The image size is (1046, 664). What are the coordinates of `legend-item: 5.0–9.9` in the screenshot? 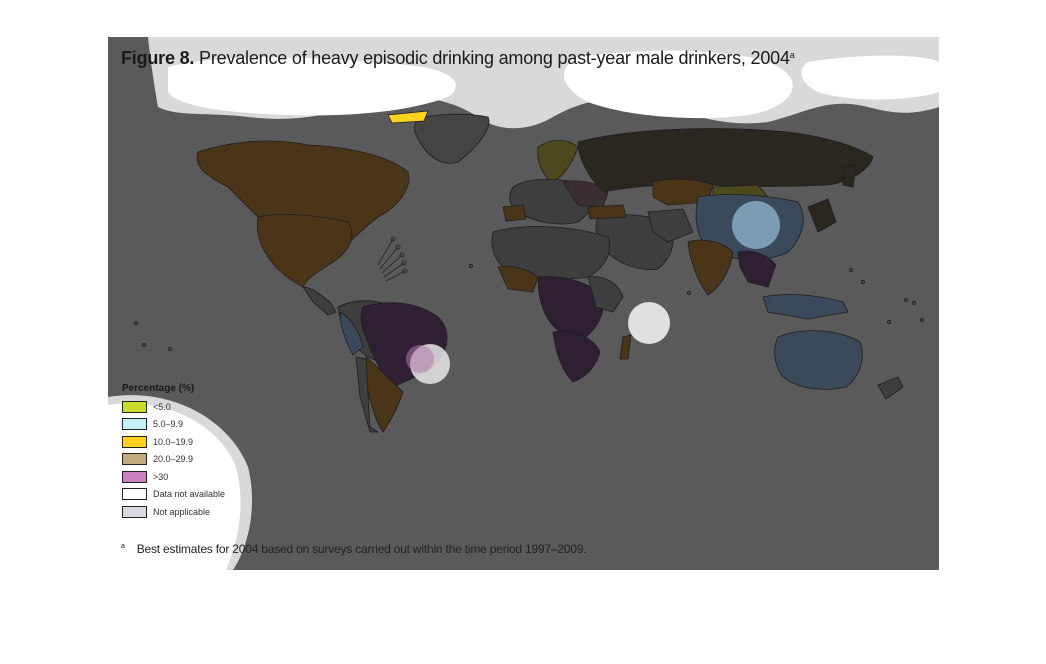 It's located at (197, 425).